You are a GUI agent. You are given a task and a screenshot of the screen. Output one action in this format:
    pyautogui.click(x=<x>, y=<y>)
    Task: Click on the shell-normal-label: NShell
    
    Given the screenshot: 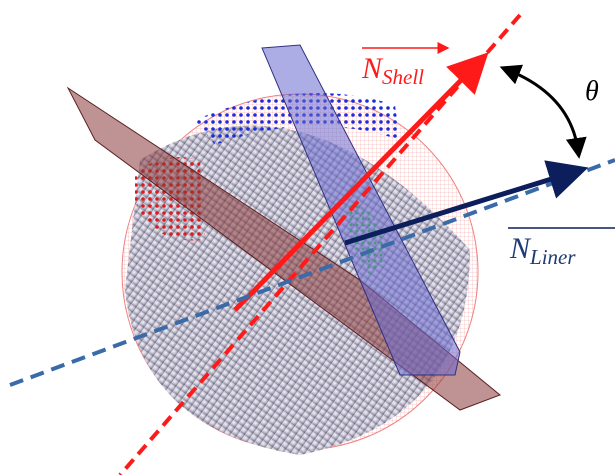 What is the action you would take?
    pyautogui.click(x=392, y=70)
    